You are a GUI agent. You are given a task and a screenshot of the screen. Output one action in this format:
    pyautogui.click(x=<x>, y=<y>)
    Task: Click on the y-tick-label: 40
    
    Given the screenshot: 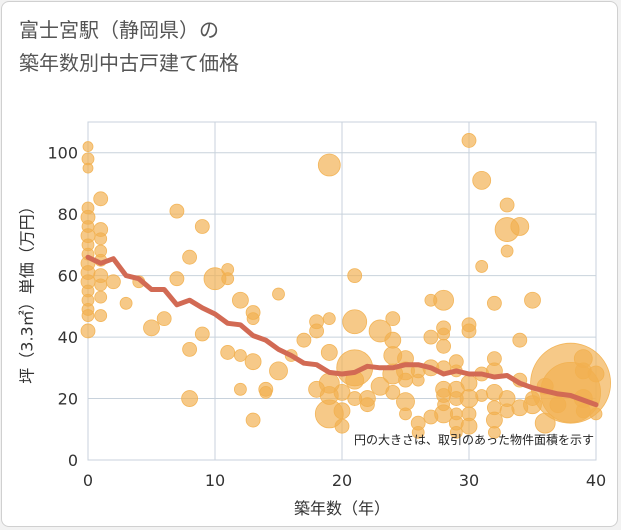 What is the action you would take?
    pyautogui.click(x=68, y=337)
    